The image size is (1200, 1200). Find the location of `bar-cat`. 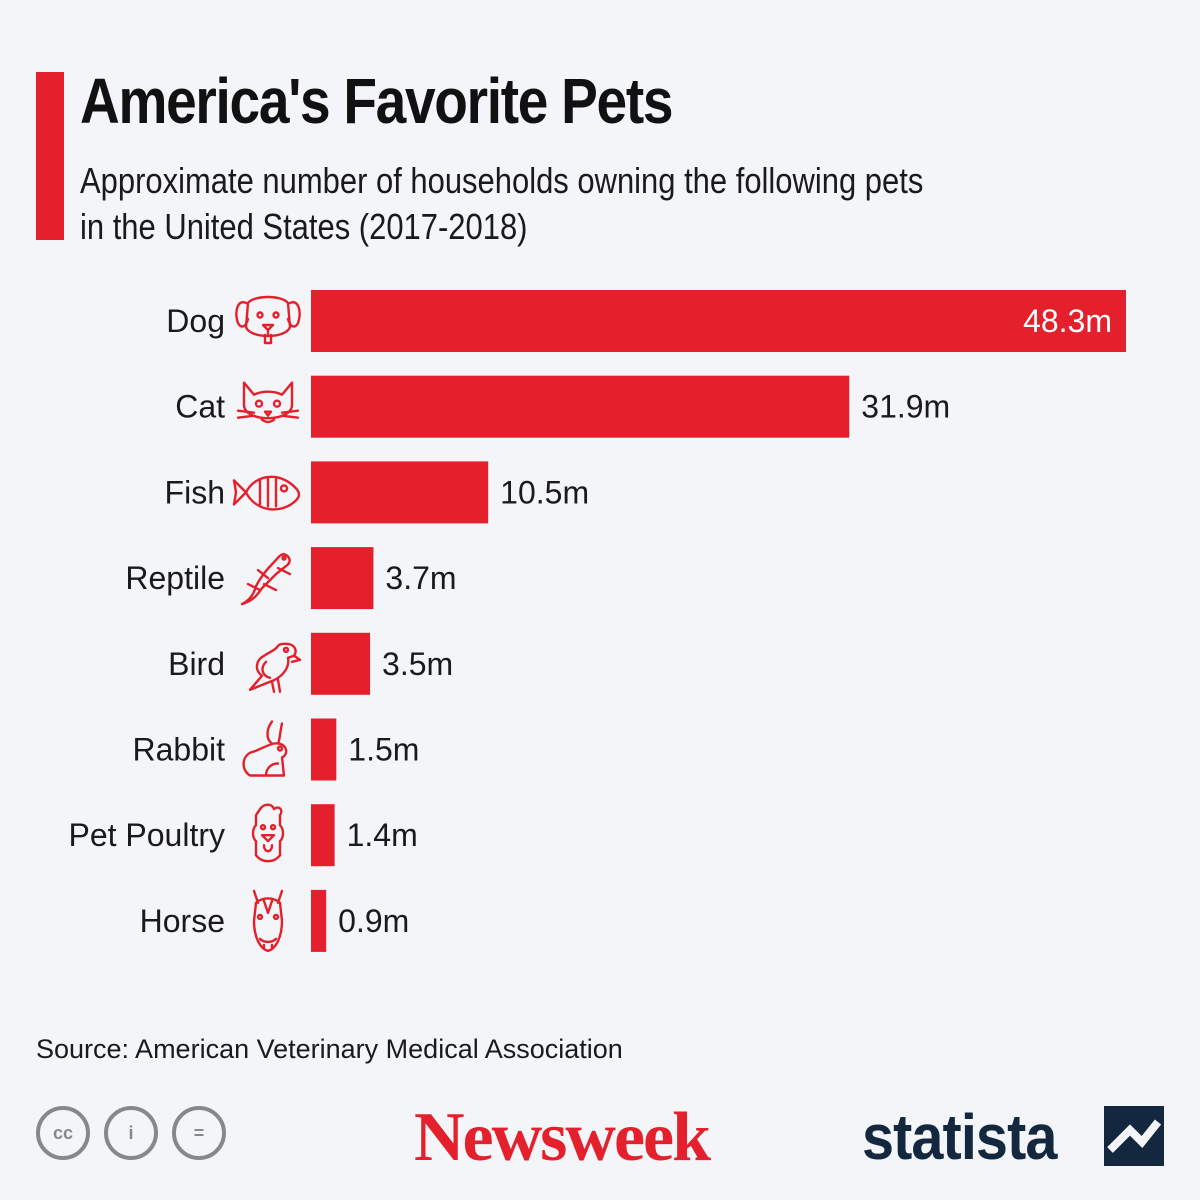

bar-cat is located at coordinates (580, 406).